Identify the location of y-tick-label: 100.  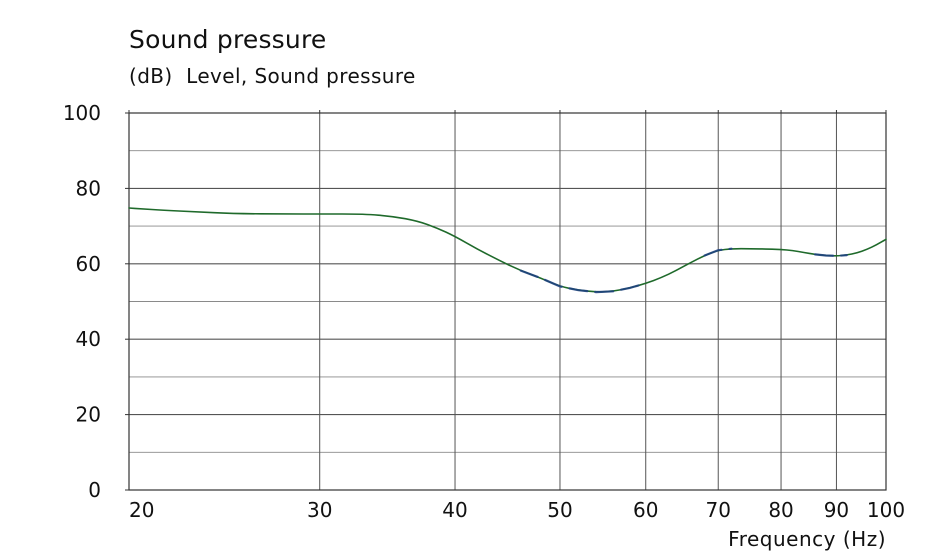
(82, 113).